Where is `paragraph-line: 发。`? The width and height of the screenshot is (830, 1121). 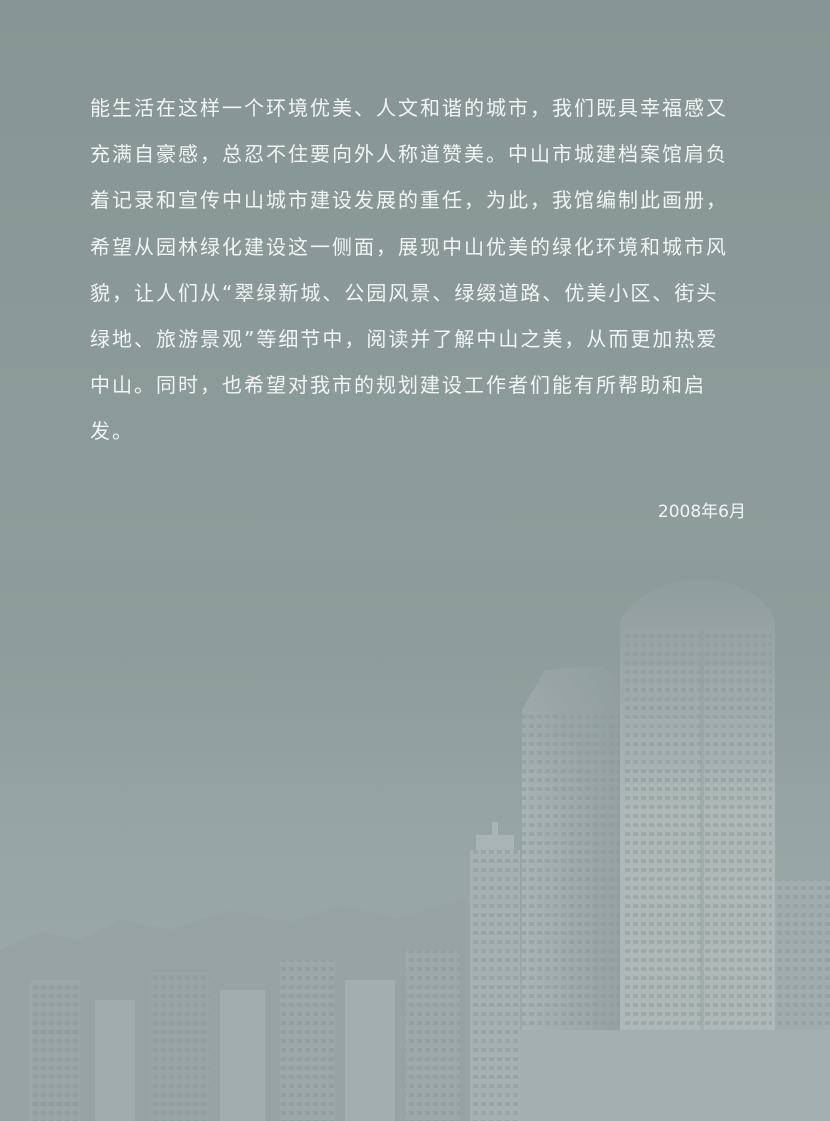
paragraph-line: 发。 is located at coordinates (112, 431).